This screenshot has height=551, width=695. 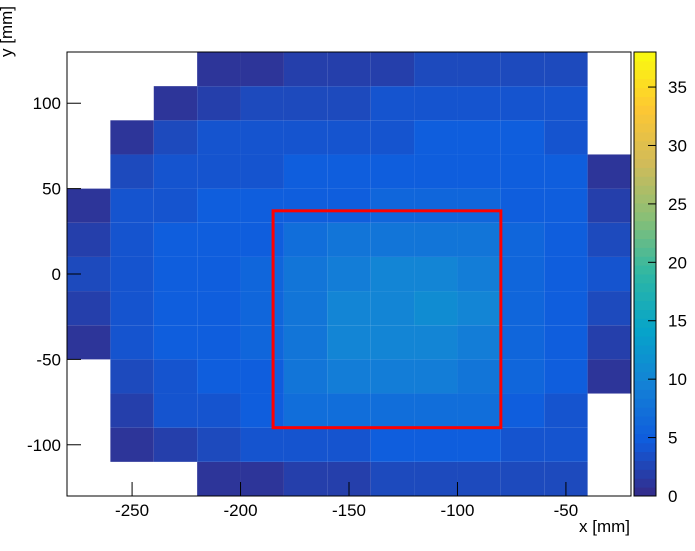 What do you see at coordinates (677, 204) in the screenshot?
I see `colorbar-tick-label: 25` at bounding box center [677, 204].